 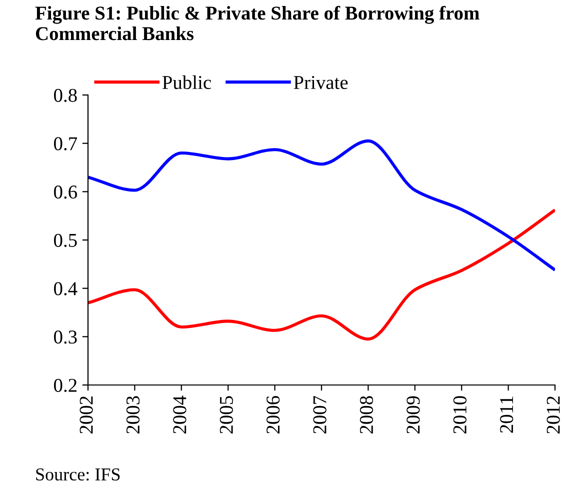 I want to click on y-tick-label: 0.7, so click(x=66, y=143).